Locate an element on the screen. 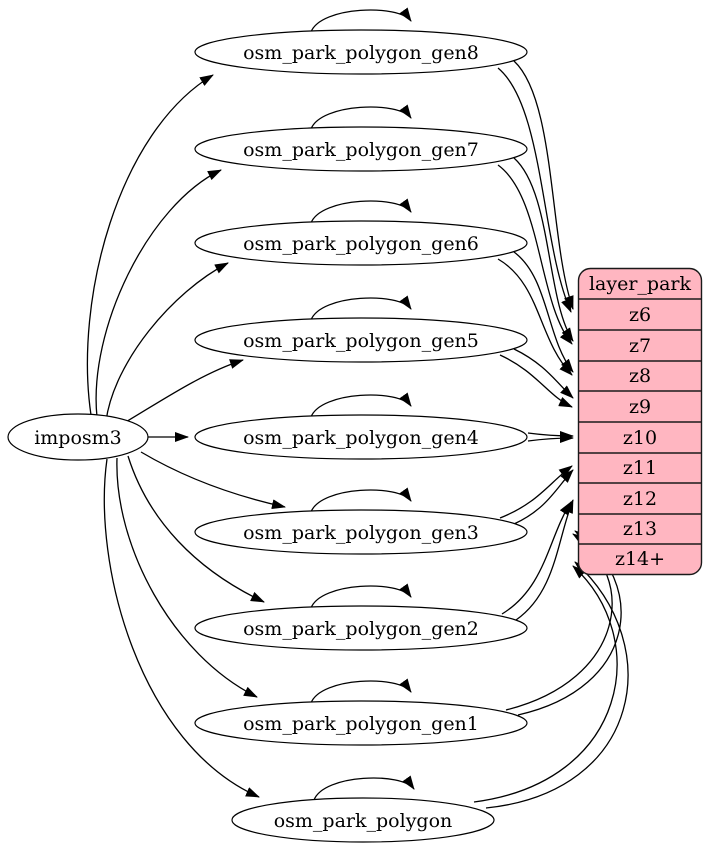  imposm3-ellipse is located at coordinates (78, 437).